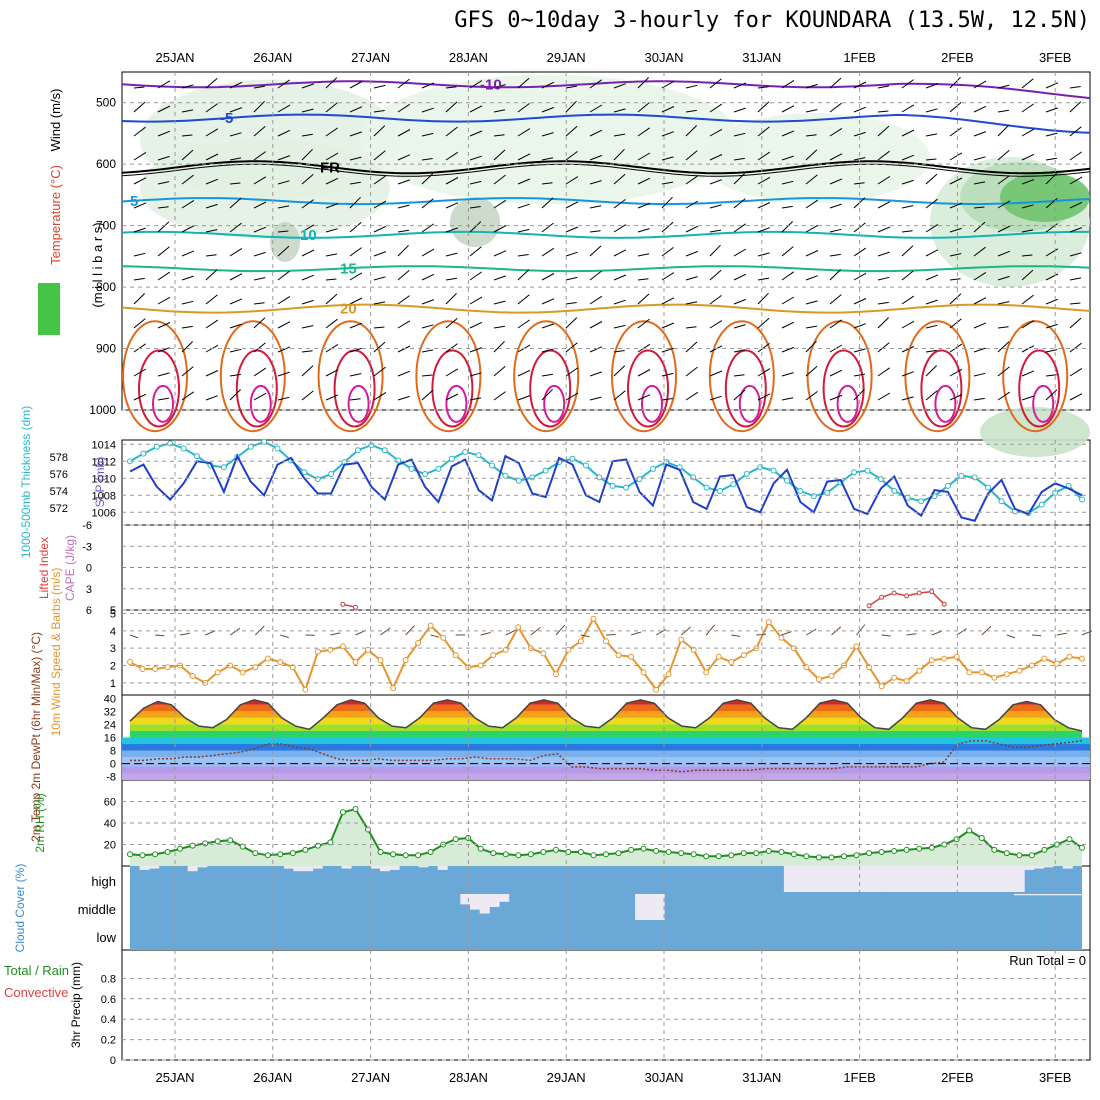 This screenshot has width=1100, height=1100. Describe the element at coordinates (87, 526) in the screenshot. I see `li-tick-label: -6` at that location.